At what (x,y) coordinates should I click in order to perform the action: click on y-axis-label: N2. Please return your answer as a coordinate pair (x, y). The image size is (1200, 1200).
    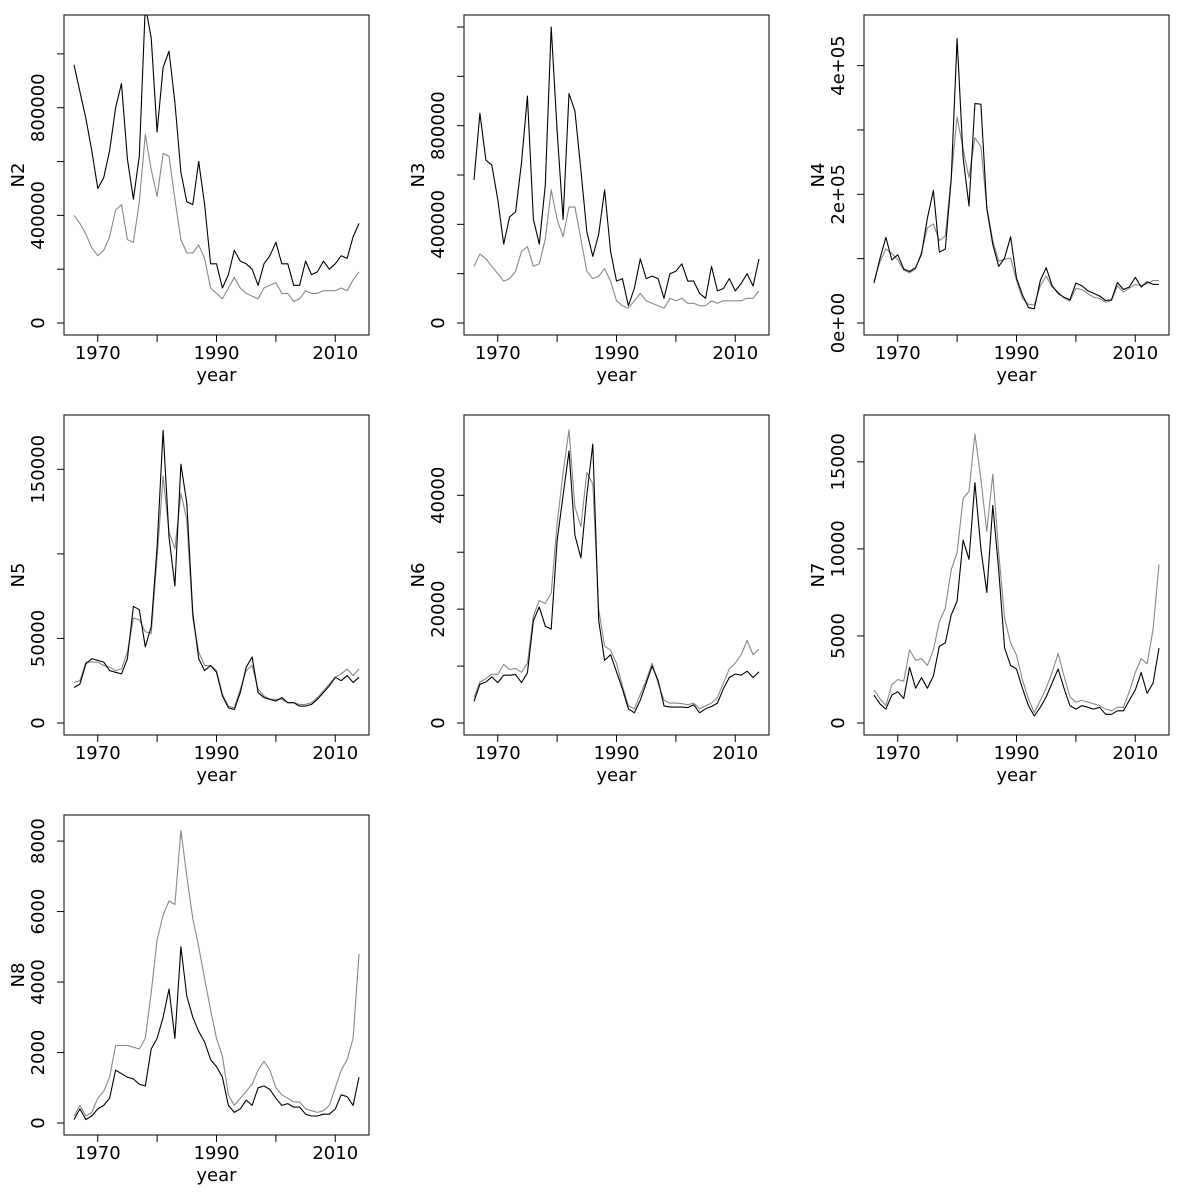
    Looking at the image, I should click on (18, 175).